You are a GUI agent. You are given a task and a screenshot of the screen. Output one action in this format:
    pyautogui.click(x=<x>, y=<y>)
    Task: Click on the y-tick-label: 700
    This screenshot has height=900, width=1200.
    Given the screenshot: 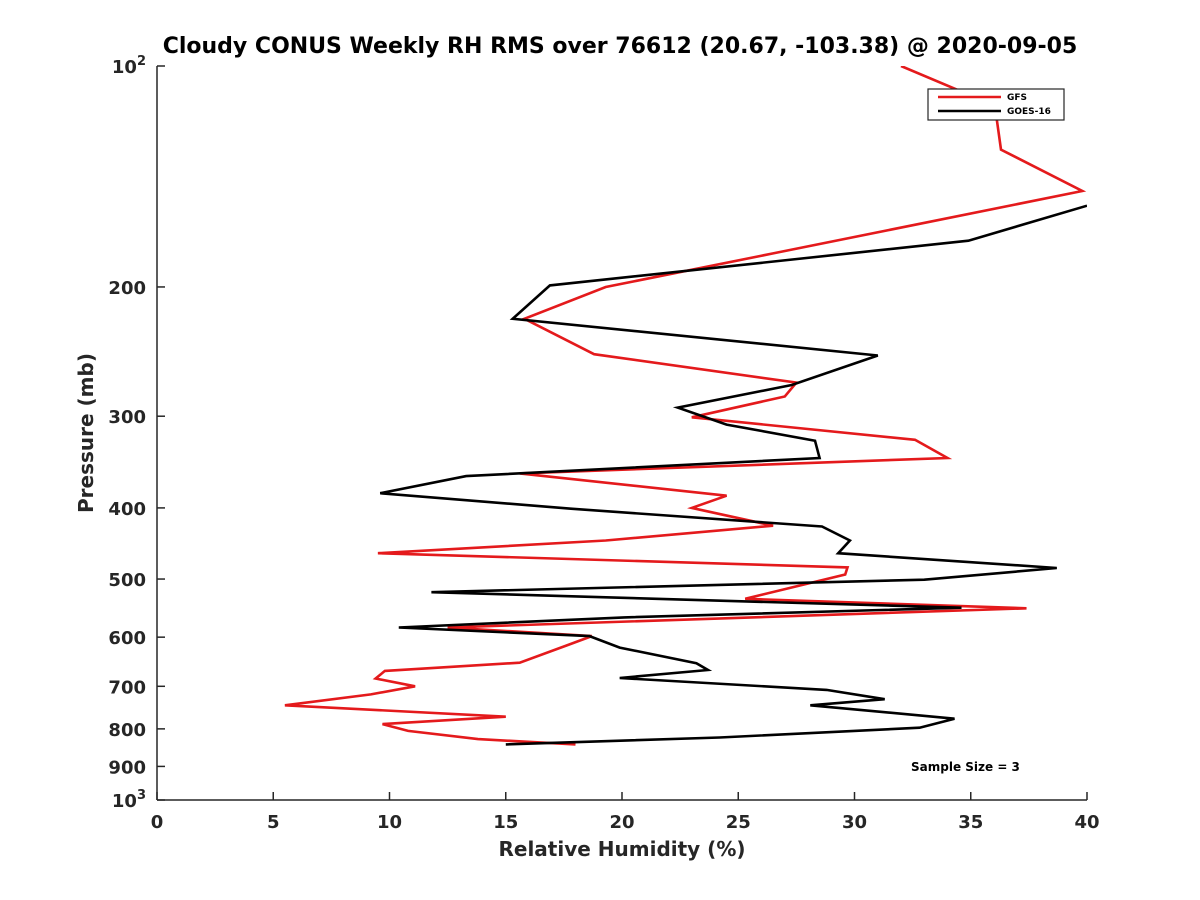 What is the action you would take?
    pyautogui.click(x=127, y=687)
    